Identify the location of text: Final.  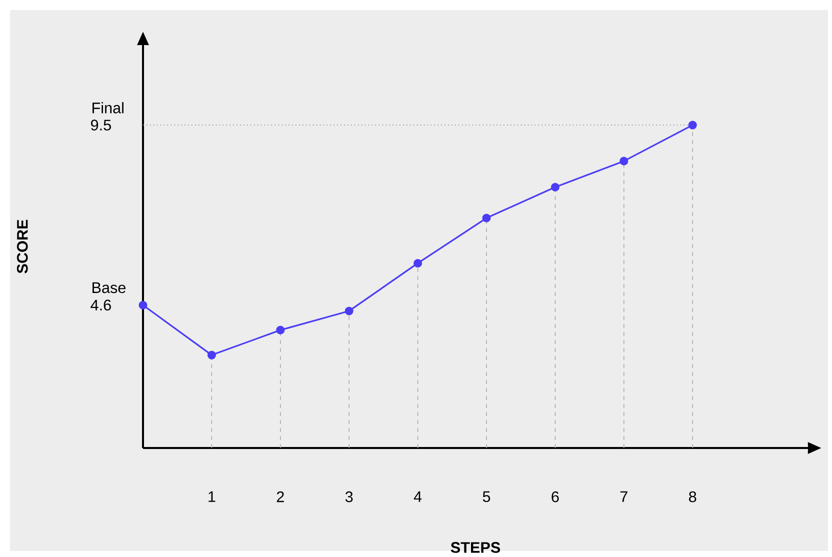
(108, 108).